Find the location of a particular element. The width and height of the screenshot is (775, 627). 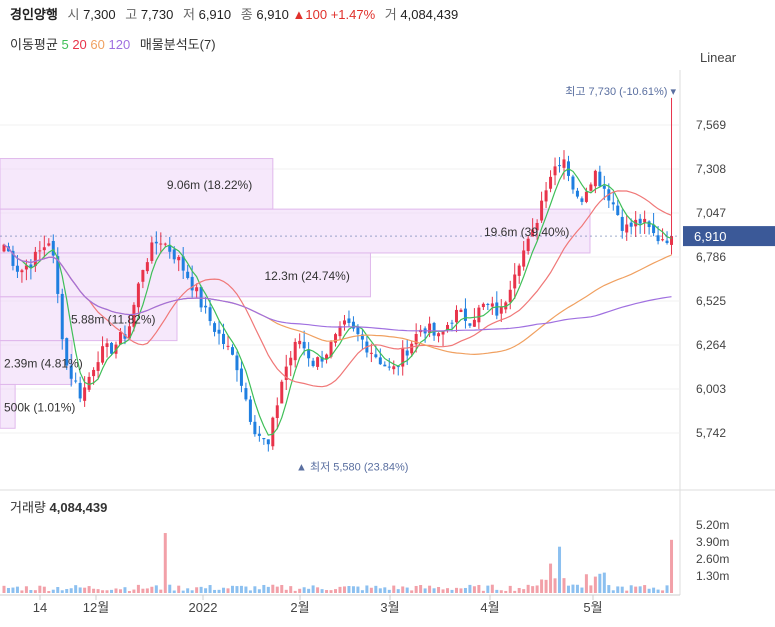

high-label: 고 is located at coordinates (131, 14).